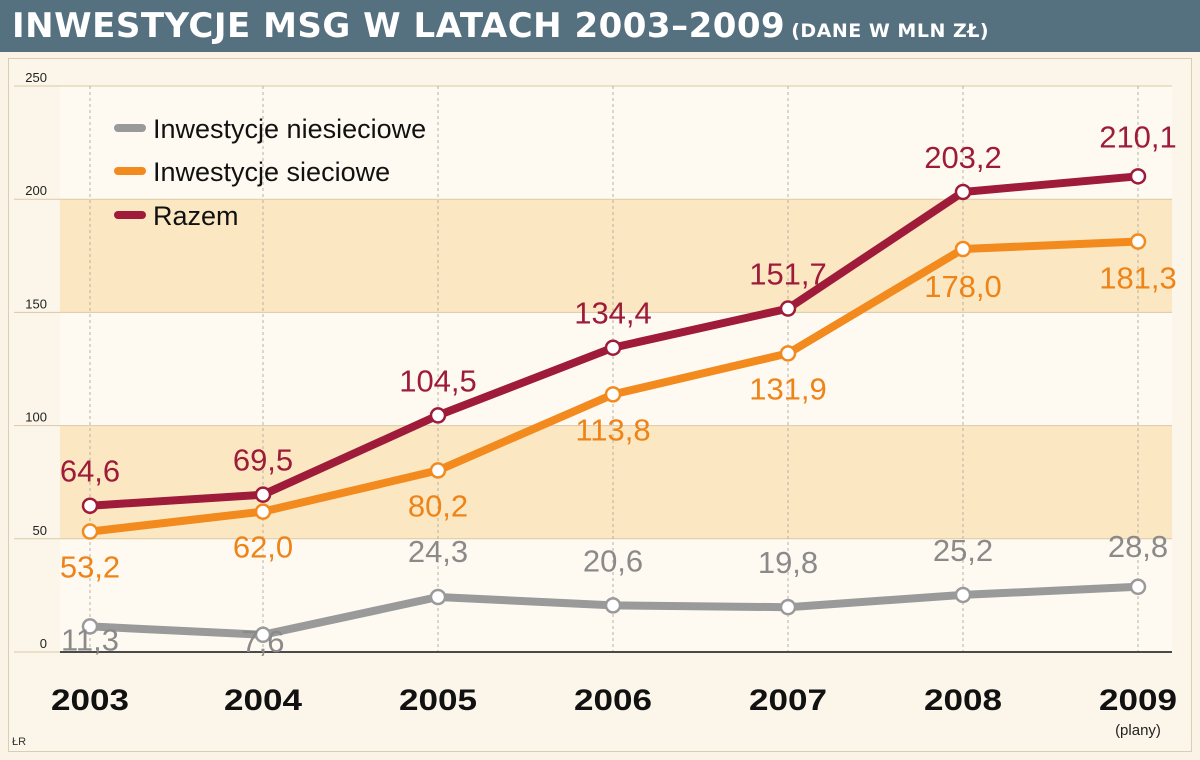  I want to click on y-tick-label: 100, so click(36, 417).